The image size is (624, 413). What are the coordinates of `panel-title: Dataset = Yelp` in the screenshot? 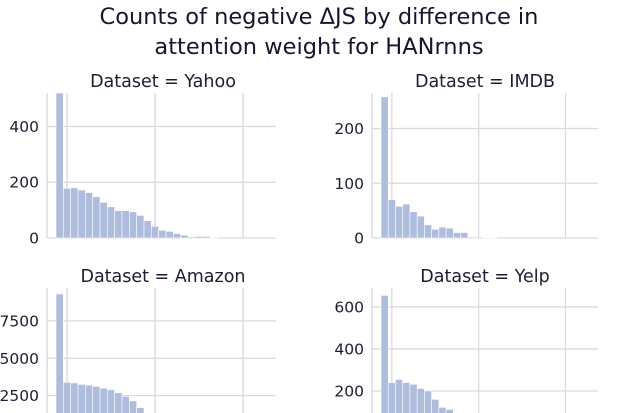 It's located at (484, 277).